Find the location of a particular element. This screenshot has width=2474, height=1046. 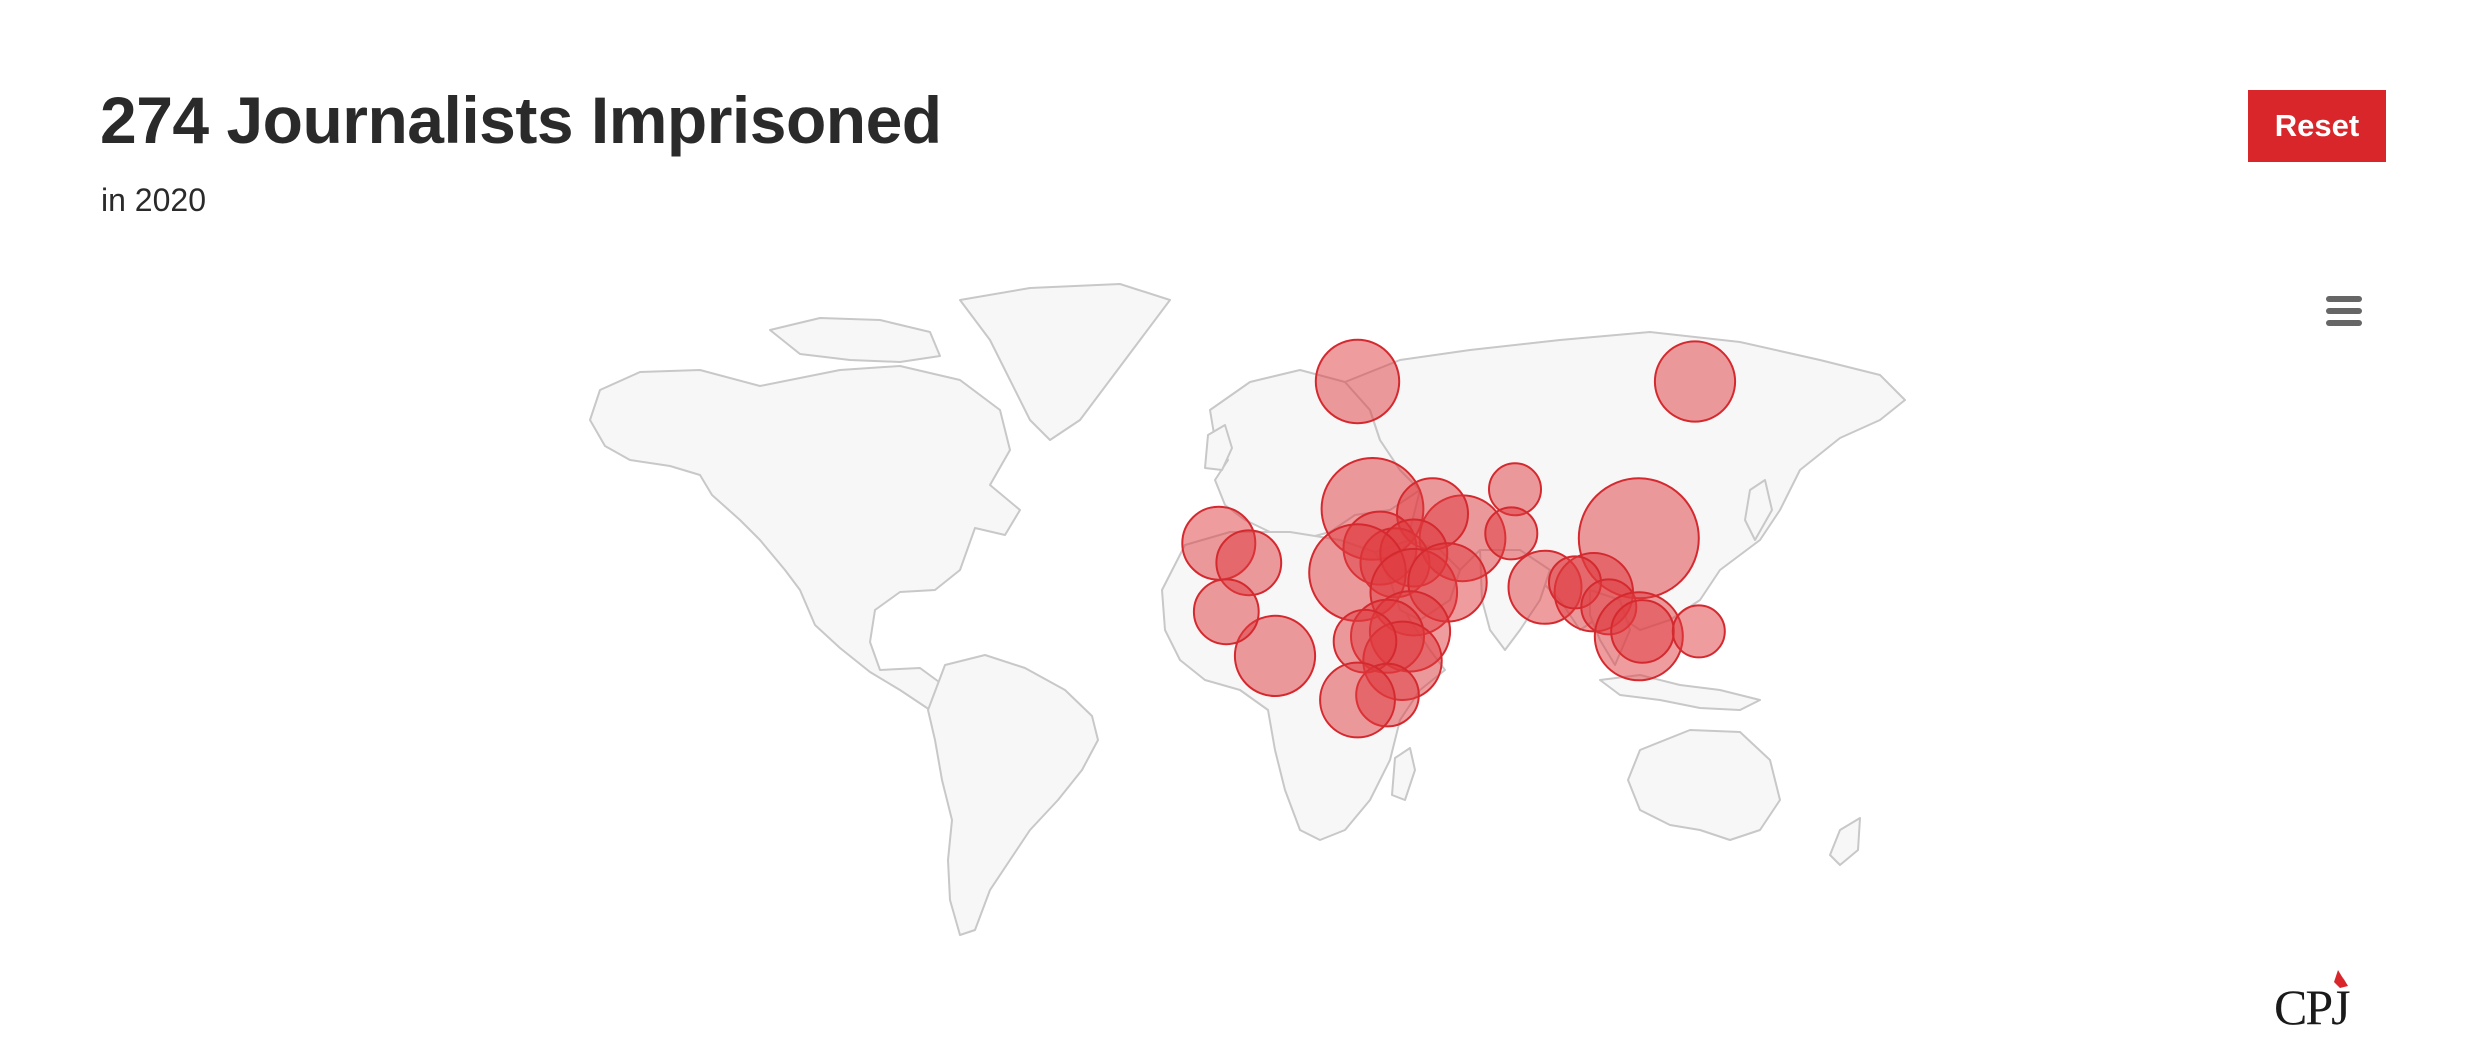

land-madagascar is located at coordinates (1403, 774).